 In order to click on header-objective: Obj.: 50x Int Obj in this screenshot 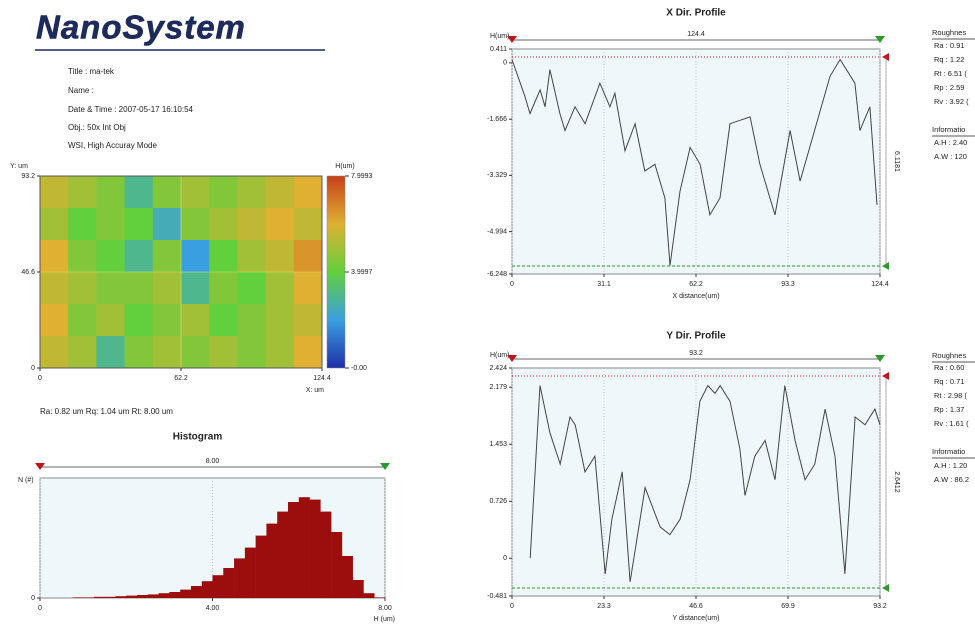, I will do `click(97, 127)`.